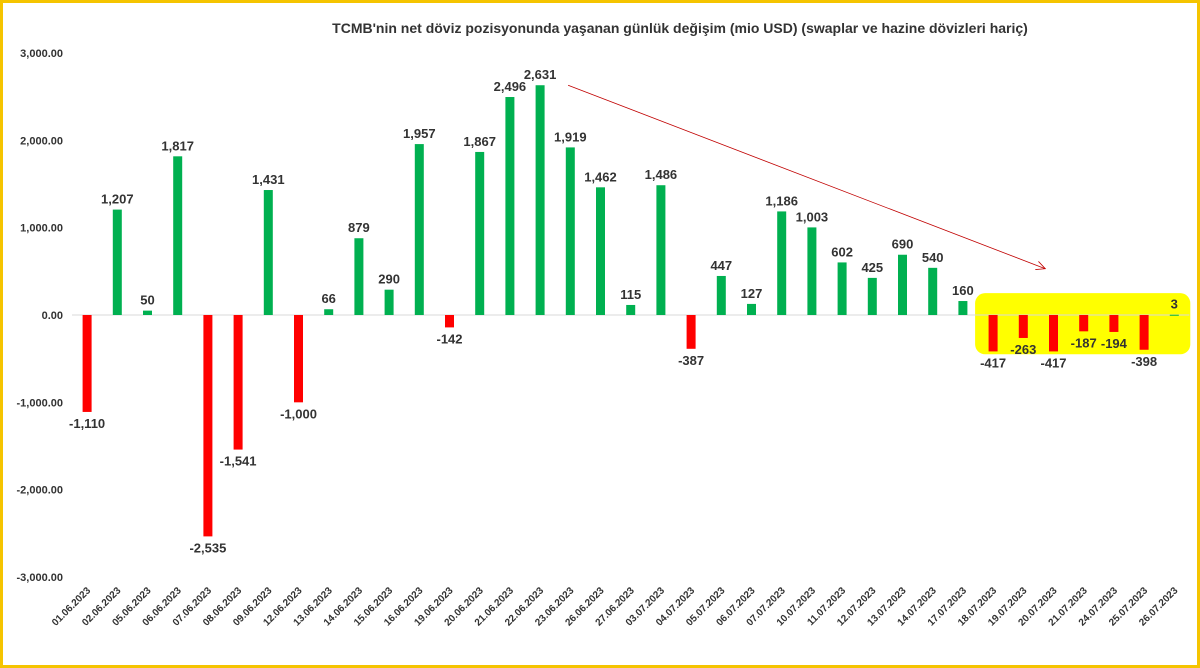 The height and width of the screenshot is (668, 1200). What do you see at coordinates (752, 293) in the screenshot?
I see `data-label: 127` at bounding box center [752, 293].